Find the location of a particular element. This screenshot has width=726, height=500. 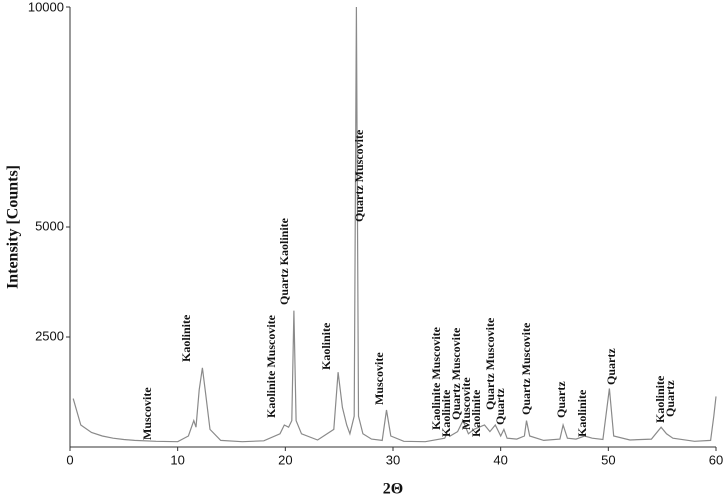

x-axis-label: 2Θ is located at coordinates (393, 489).